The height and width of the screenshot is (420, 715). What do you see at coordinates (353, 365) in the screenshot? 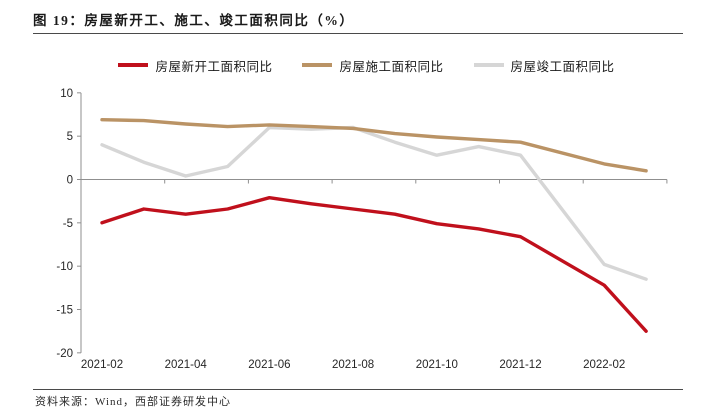
I see `x-tick-label: 2021-08` at bounding box center [353, 365].